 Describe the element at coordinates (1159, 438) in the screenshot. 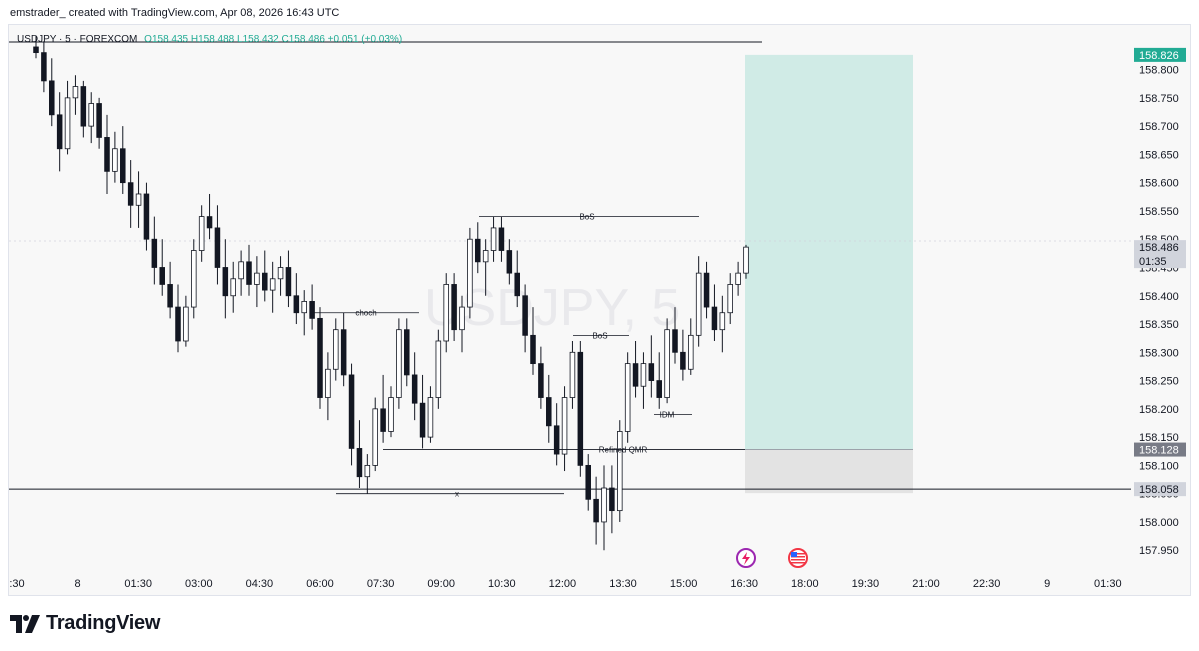

I see `price-tick: 158.150` at that location.